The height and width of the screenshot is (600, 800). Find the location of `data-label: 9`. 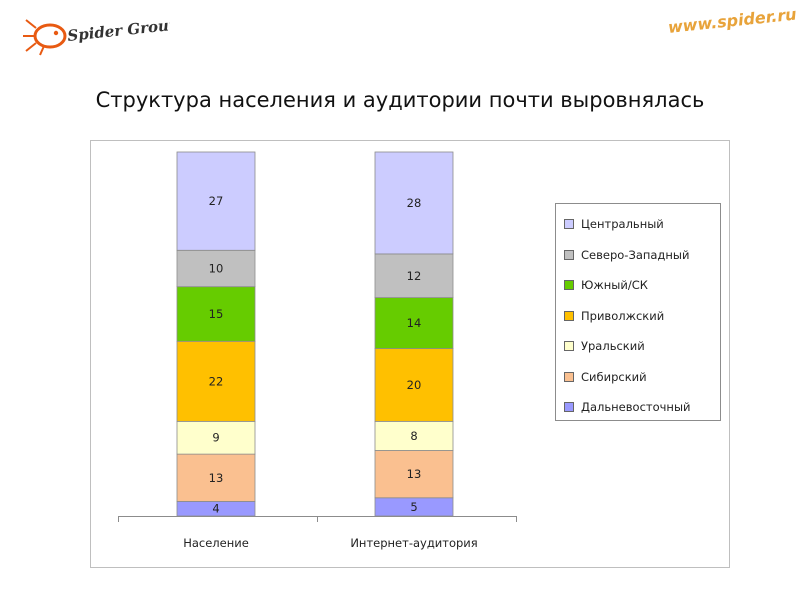

data-label: 9 is located at coordinates (215, 438).